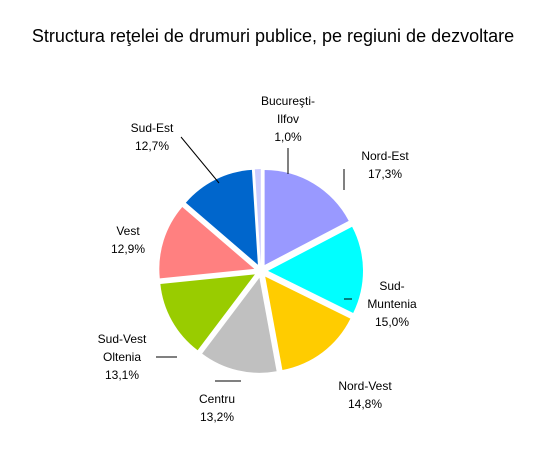 This screenshot has width=547, height=461. What do you see at coordinates (288, 101) in the screenshot?
I see `slice-label-line: Bucureşti-` at bounding box center [288, 101].